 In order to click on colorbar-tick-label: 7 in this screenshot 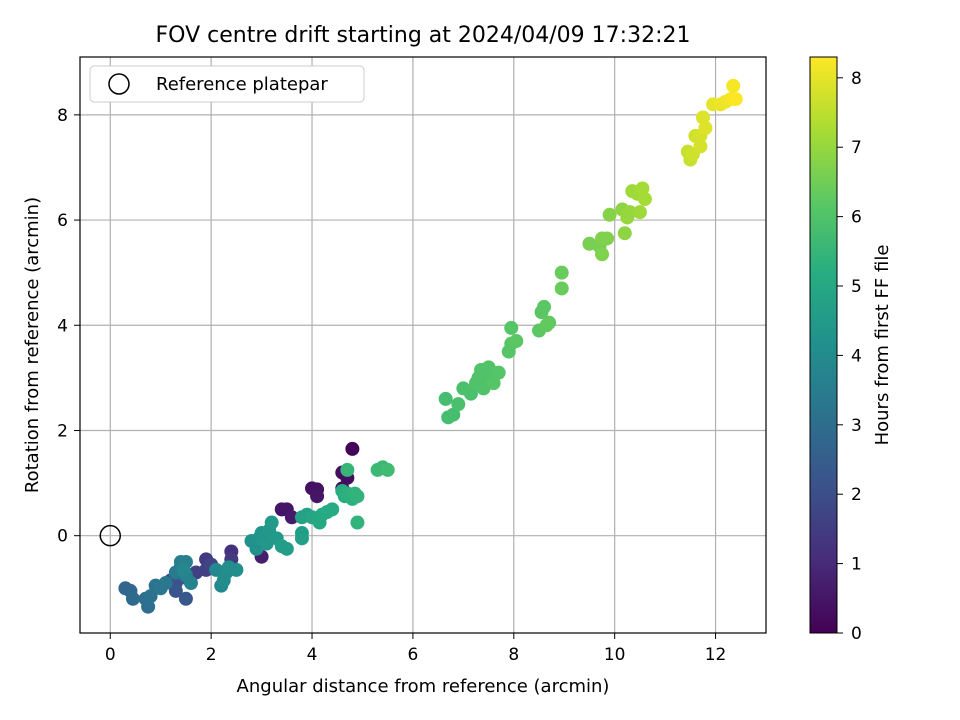, I will do `click(856, 148)`.